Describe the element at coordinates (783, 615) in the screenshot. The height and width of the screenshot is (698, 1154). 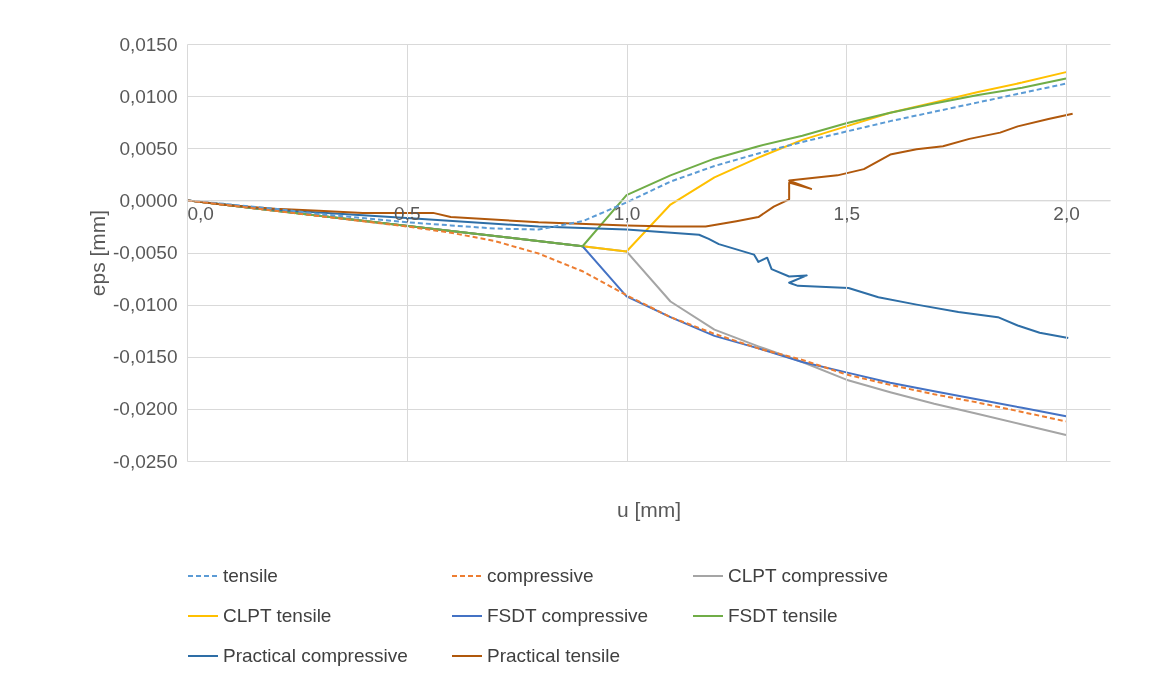
I see `legend-label: FSDT tensile` at that location.